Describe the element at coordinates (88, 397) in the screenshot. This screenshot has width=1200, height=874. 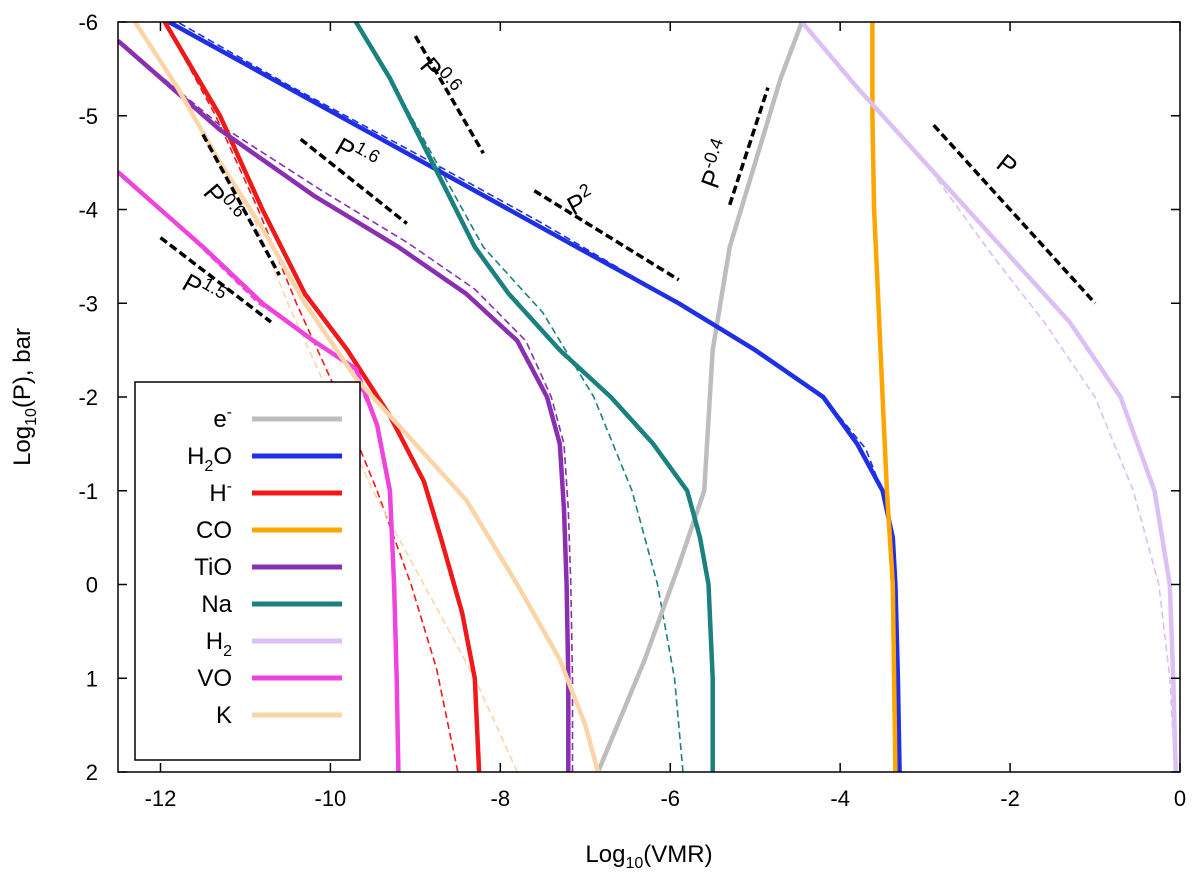
I see `y-tick-label: -2` at that location.